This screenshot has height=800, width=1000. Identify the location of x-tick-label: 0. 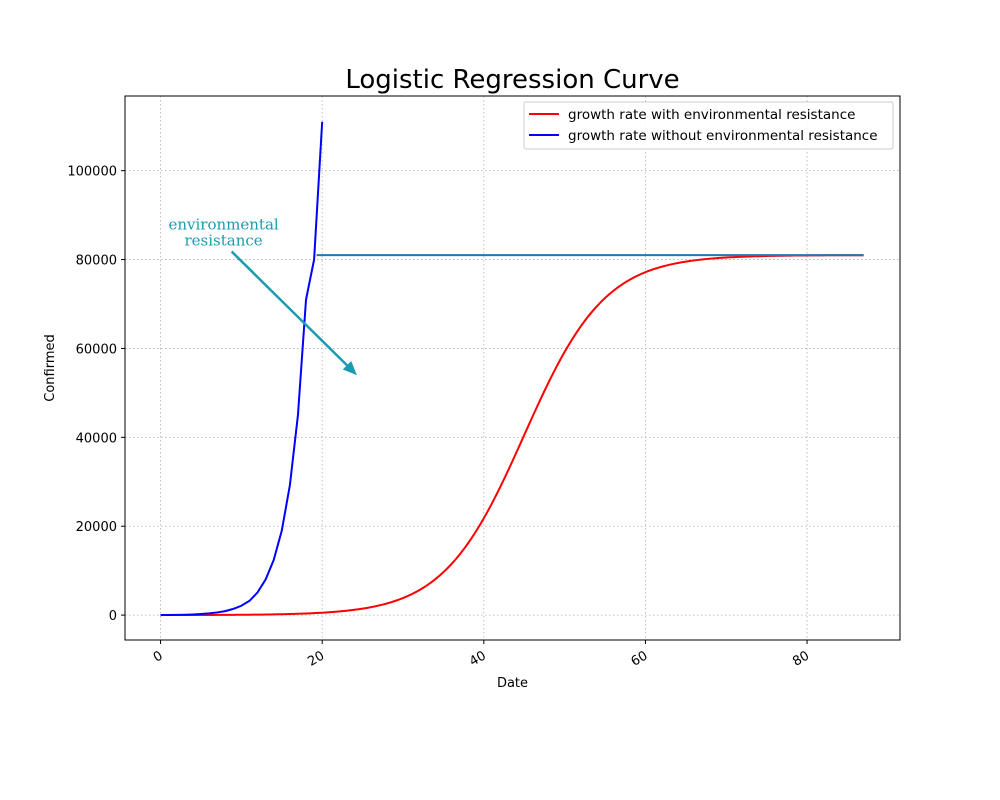
(158, 656).